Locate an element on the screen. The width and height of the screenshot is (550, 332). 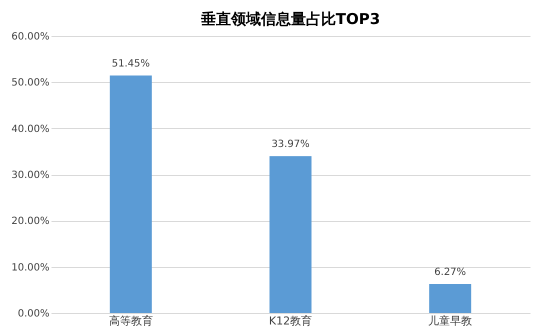
y-tick-label: 10.00% is located at coordinates (30, 268).